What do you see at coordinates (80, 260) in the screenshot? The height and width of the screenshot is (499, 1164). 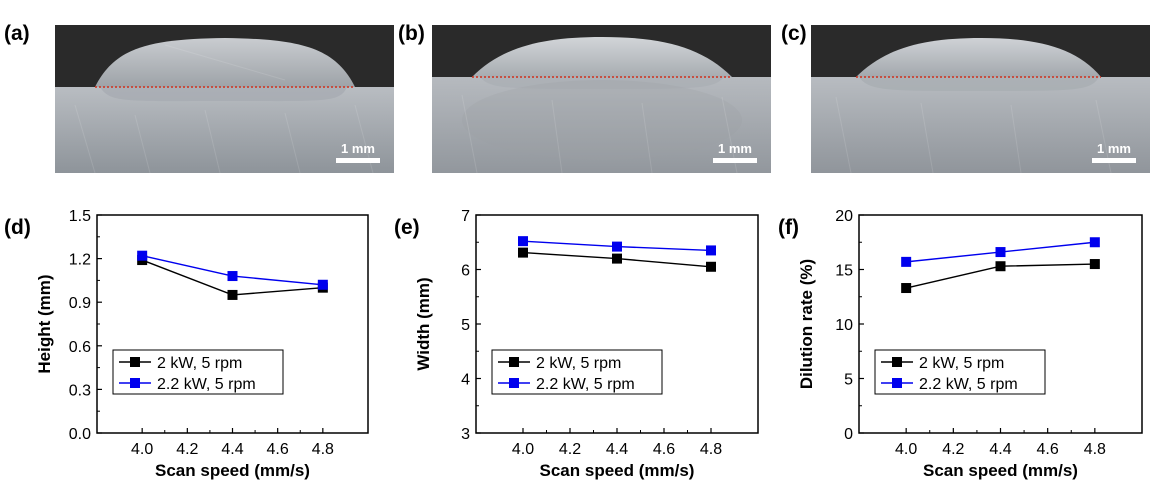 I see `y-tick-label: 1.2` at bounding box center [80, 260].